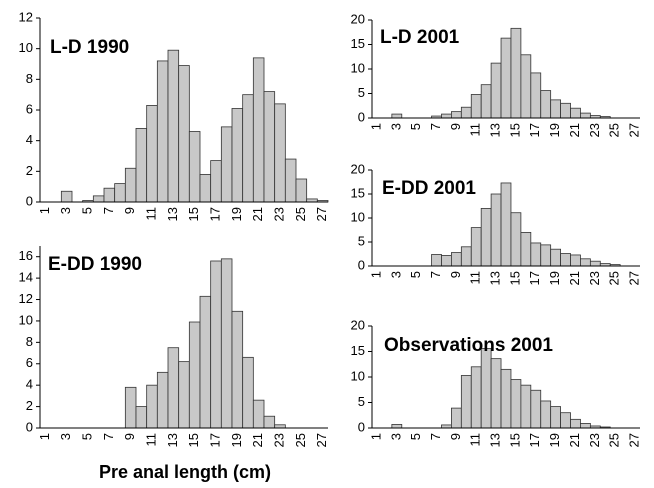 This screenshot has height=488, width=654. Describe the element at coordinates (358, 192) in the screenshot. I see `y-tick-label: 15` at that location.